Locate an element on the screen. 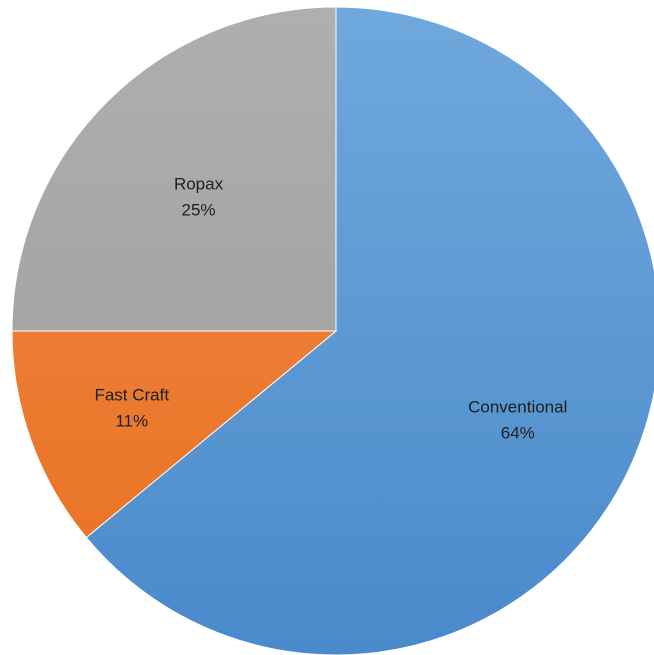 The width and height of the screenshot is (654, 655). slice-percent-label: 25% is located at coordinates (199, 210).